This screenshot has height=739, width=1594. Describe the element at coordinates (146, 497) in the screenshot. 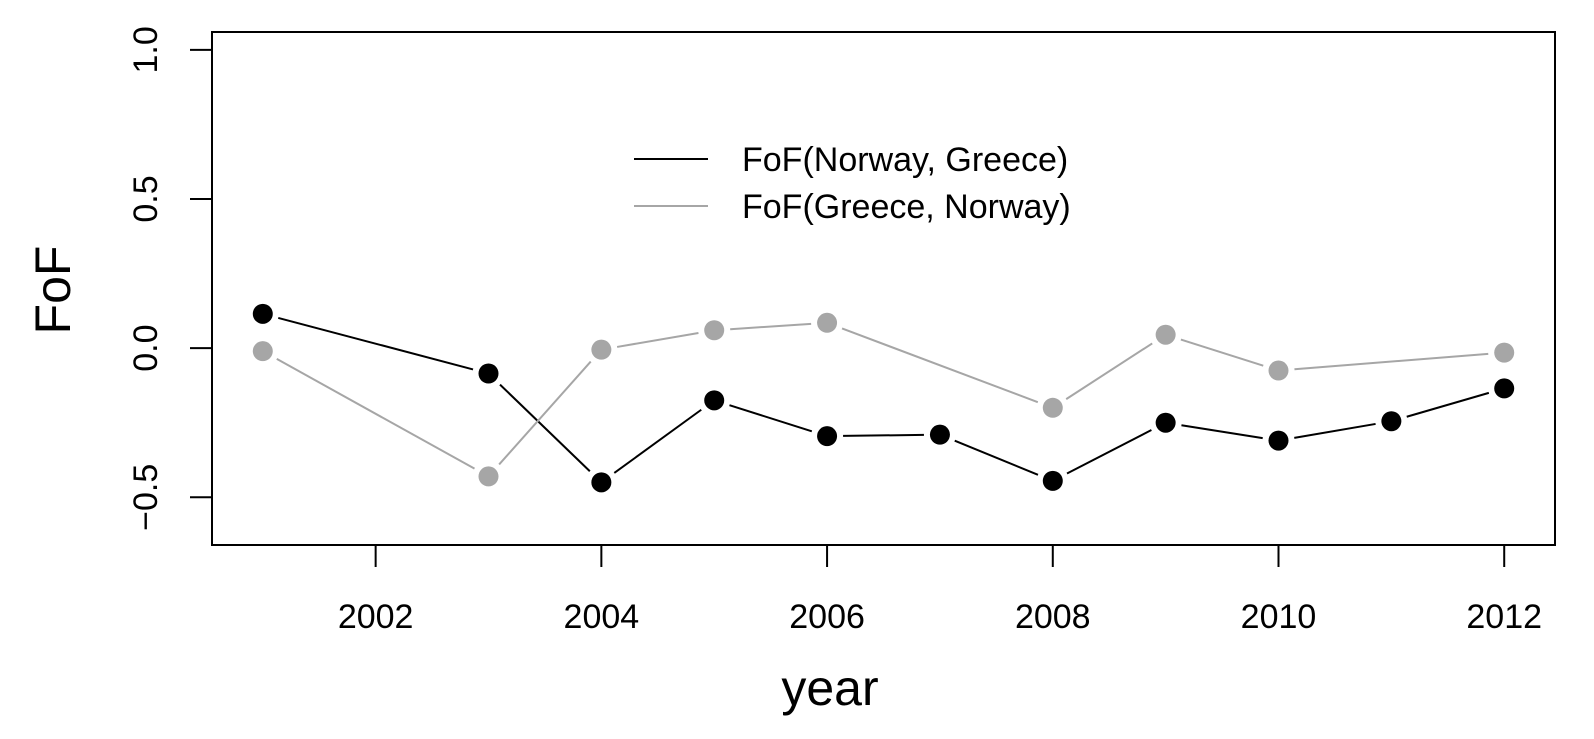

I see `y-tick-label: −0.5` at that location.